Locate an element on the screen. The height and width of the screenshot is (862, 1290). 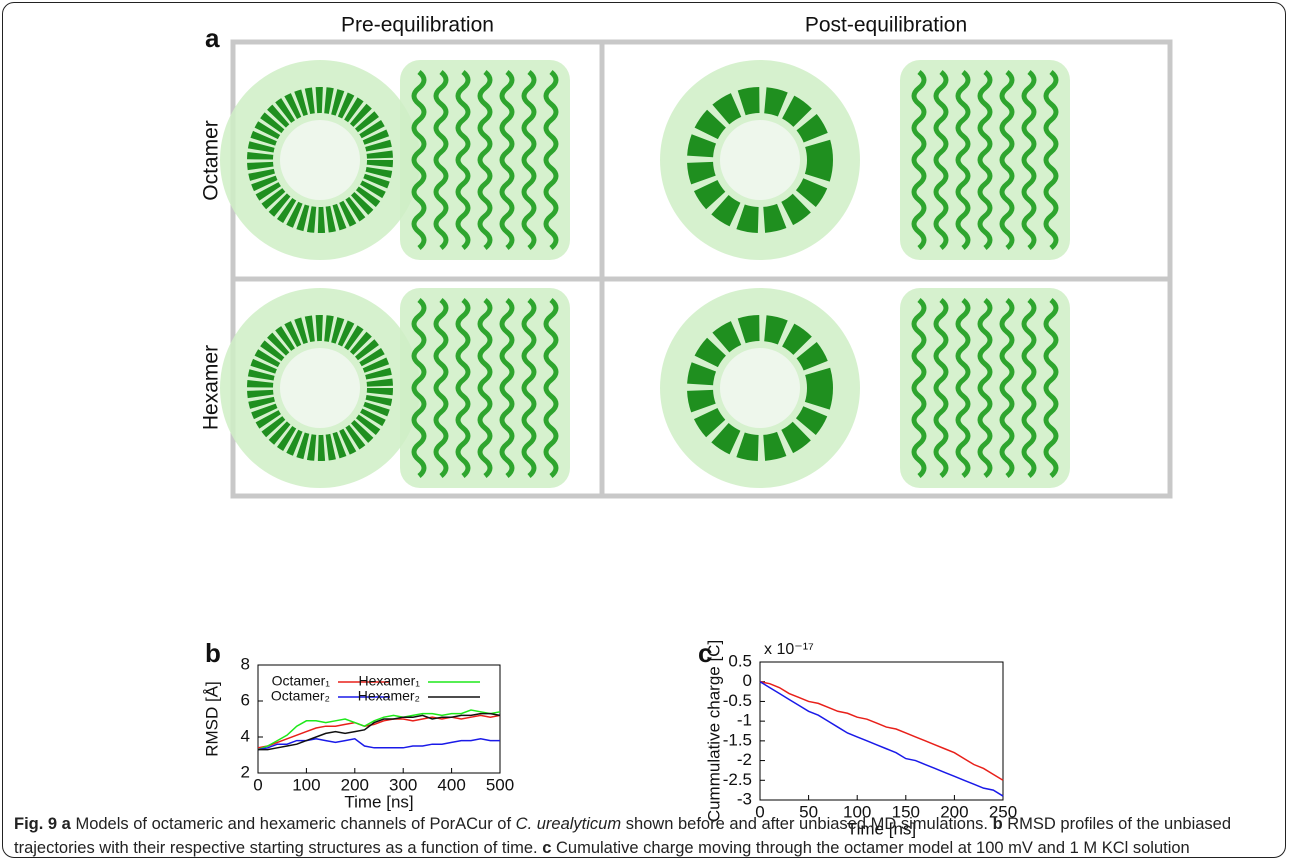
y-tick-label: -2 is located at coordinates (744, 759).